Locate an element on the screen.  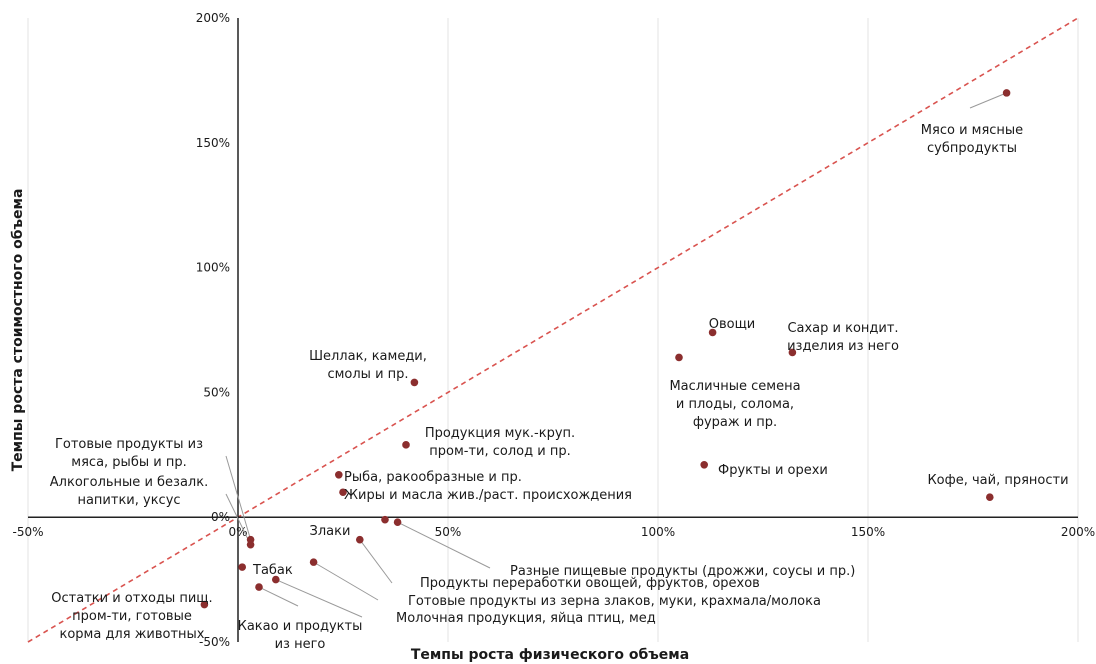
y-tick-label: 200% is located at coordinates (213, 18).